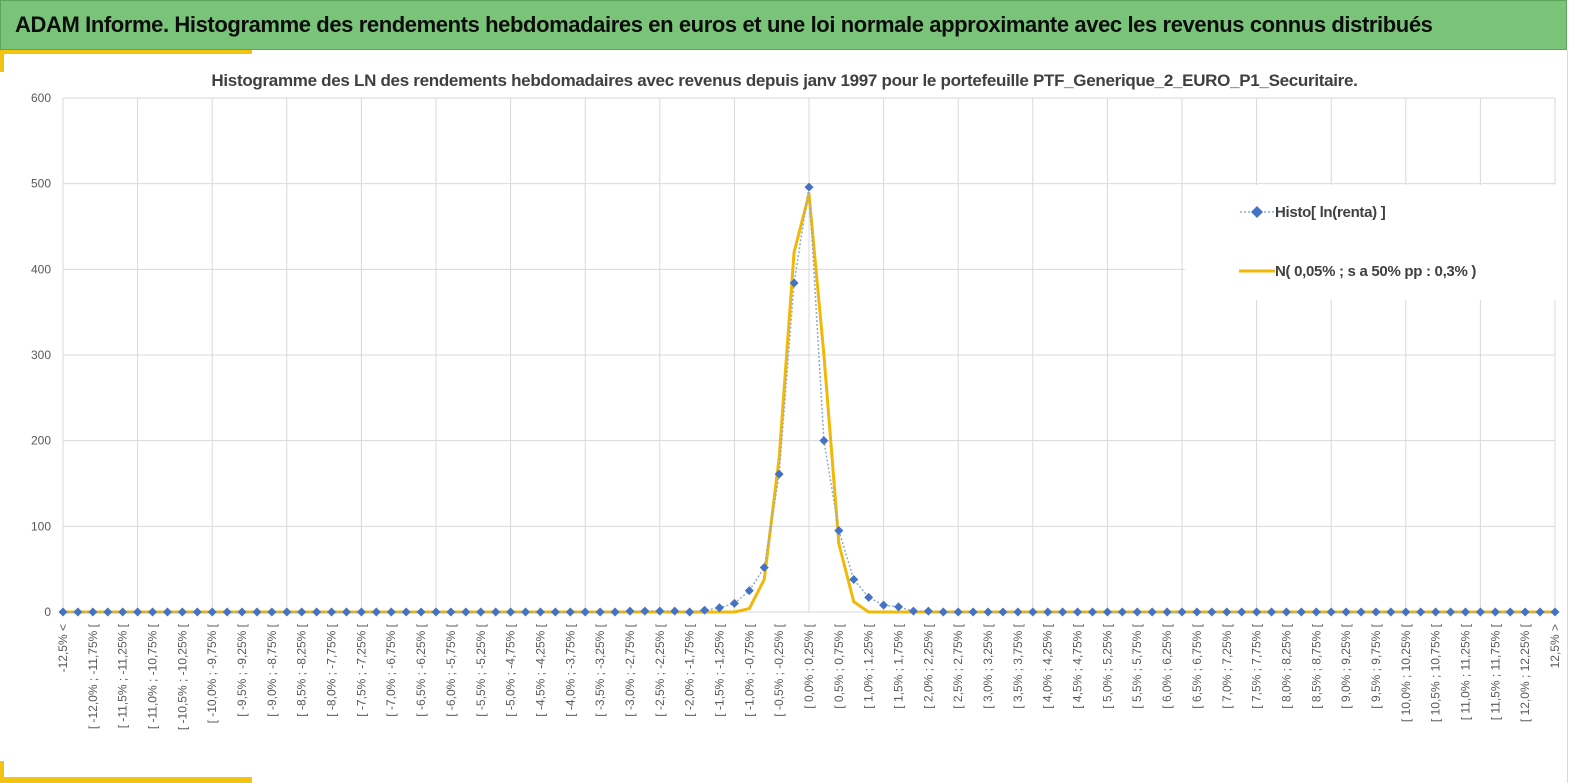  Describe the element at coordinates (421, 669) in the screenshot. I see `x-tick-label: [ -6,5% ; -6,25% [` at that location.